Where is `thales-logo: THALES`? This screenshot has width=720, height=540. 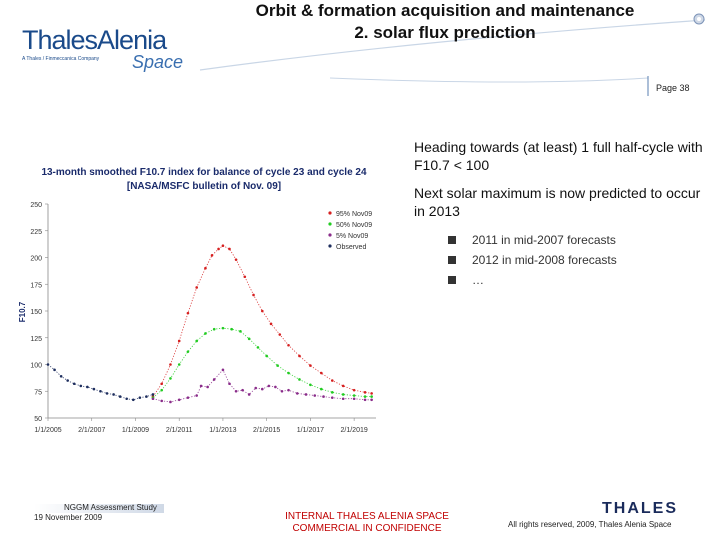 thales-logo: THALES is located at coordinates (639, 508).